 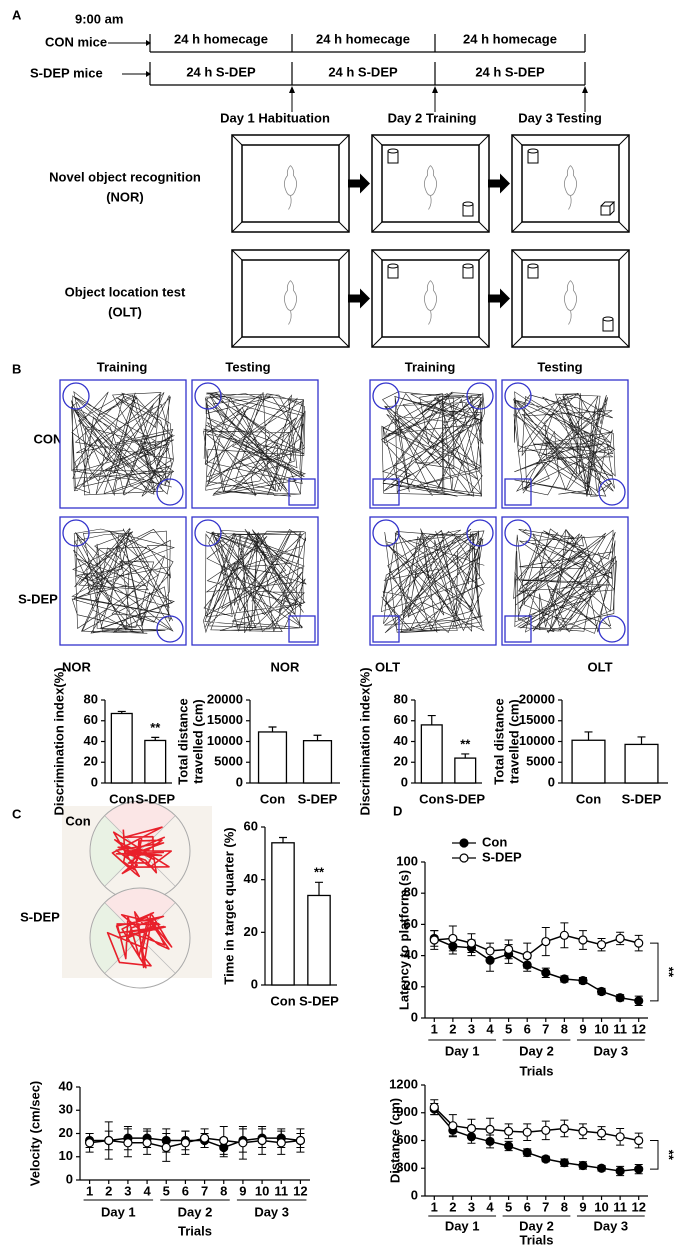 What do you see at coordinates (155, 798) in the screenshot?
I see `x-tick-label: S-DEP` at bounding box center [155, 798].